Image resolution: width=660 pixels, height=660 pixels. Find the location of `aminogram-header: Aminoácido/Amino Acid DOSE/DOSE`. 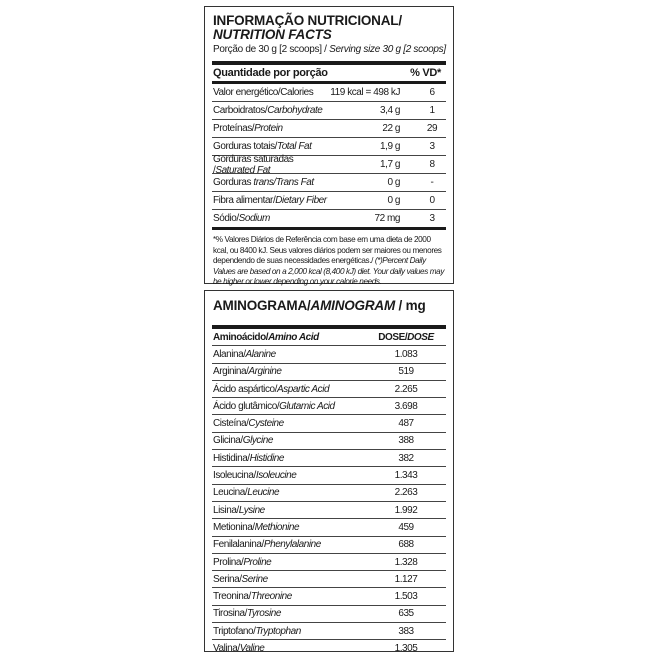

aminogram-header: Aminoácido/Amino Acid DOSE/DOSE is located at coordinates (329, 338).